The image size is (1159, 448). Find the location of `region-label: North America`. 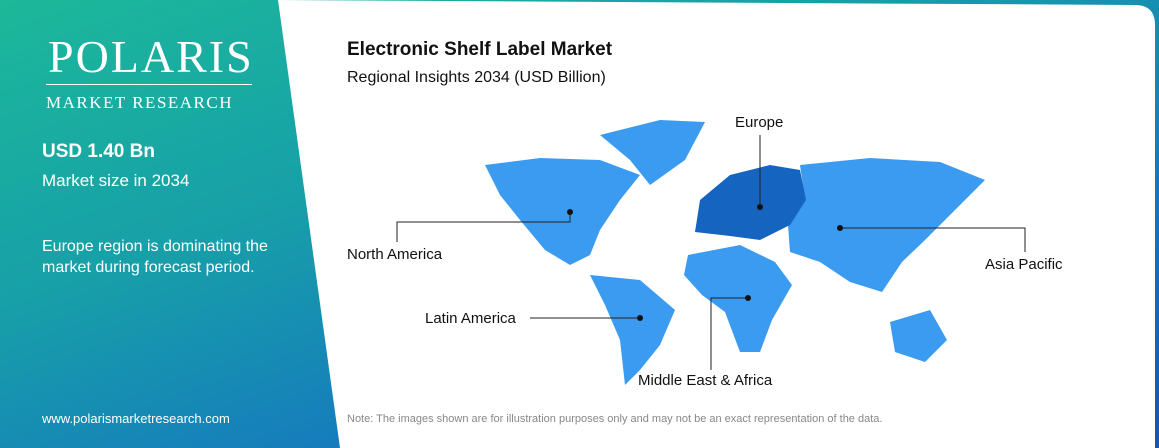

region-label: North America is located at coordinates (395, 254).